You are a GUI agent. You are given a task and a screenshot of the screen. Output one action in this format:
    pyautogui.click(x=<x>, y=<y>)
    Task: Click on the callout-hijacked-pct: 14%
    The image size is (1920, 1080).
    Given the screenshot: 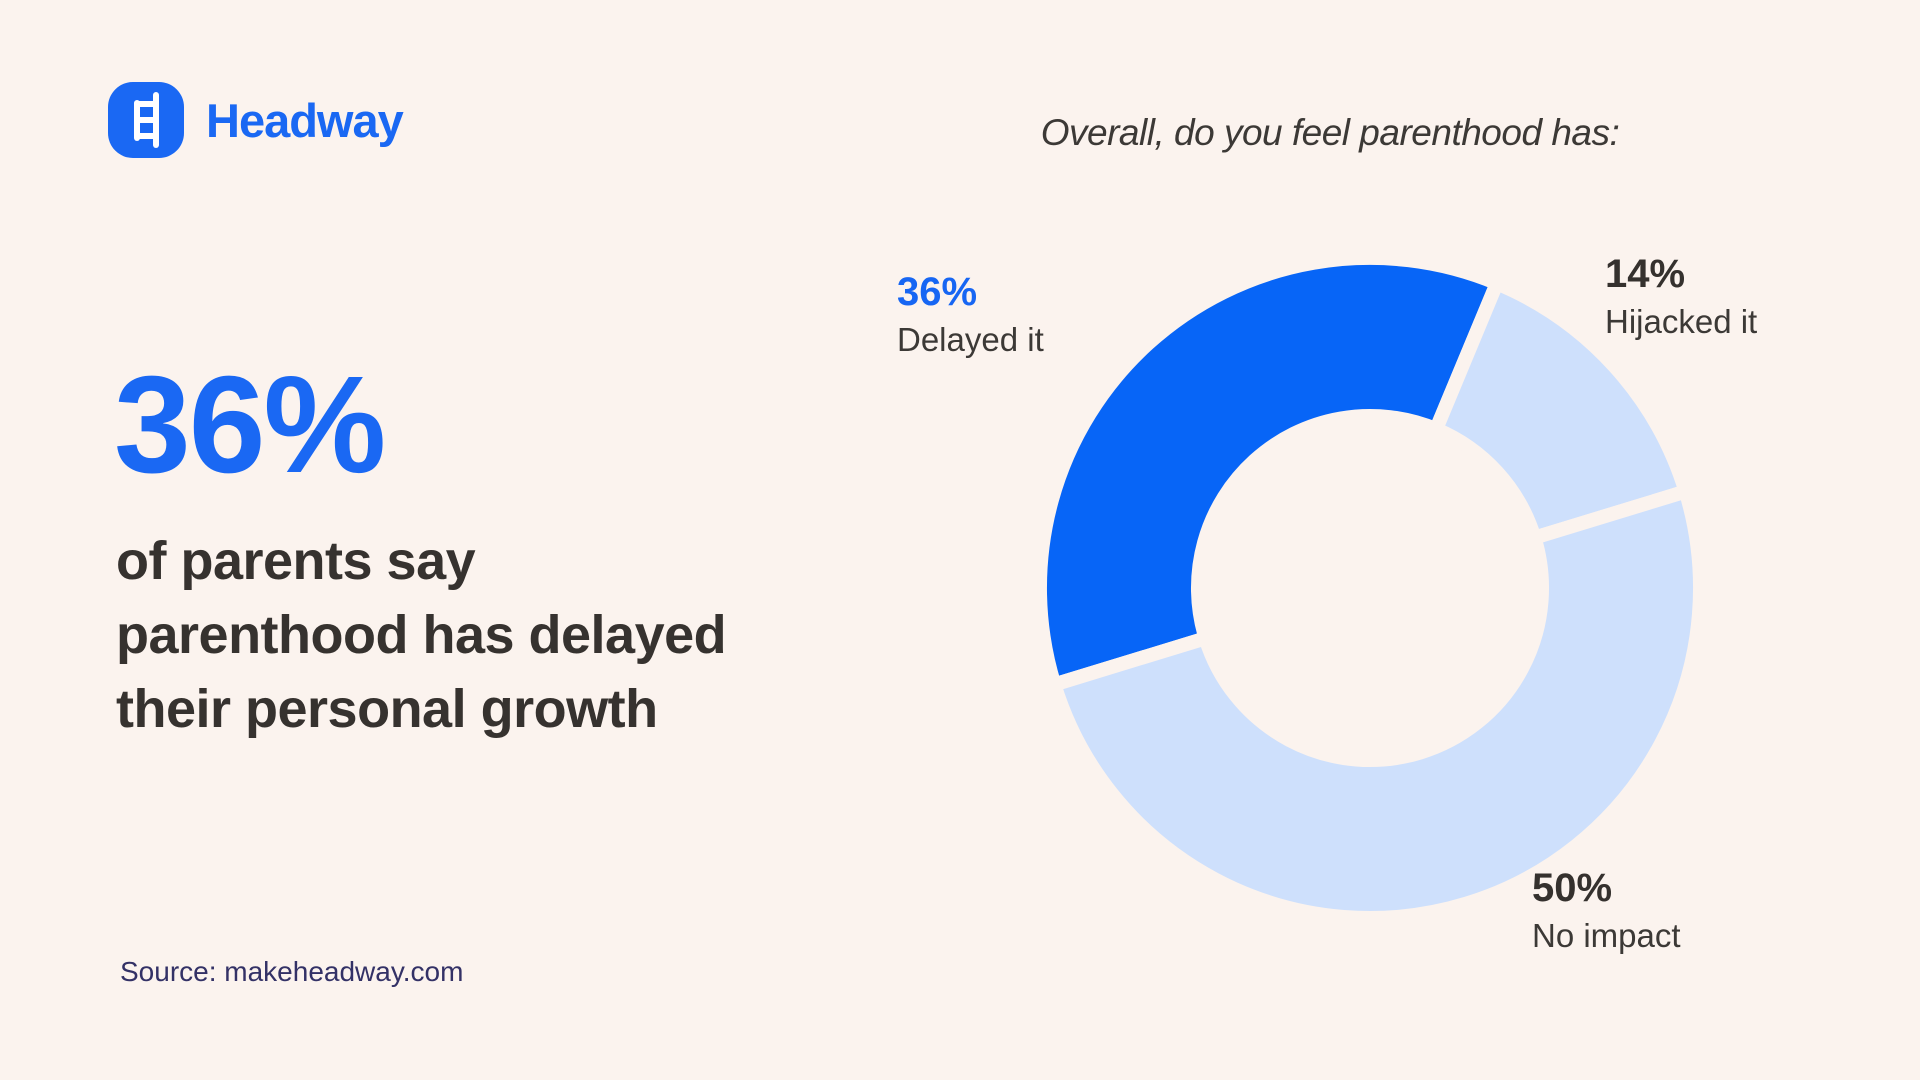 What is the action you would take?
    pyautogui.click(x=1645, y=274)
    